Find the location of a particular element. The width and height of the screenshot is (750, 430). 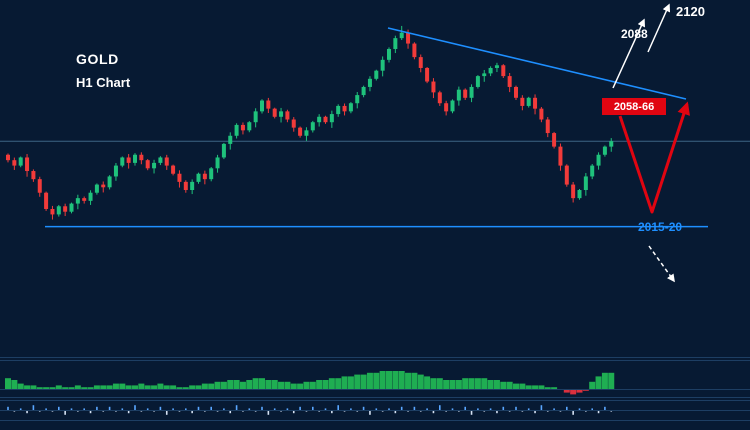

price-target-mid-label: 2088 is located at coordinates (634, 34).